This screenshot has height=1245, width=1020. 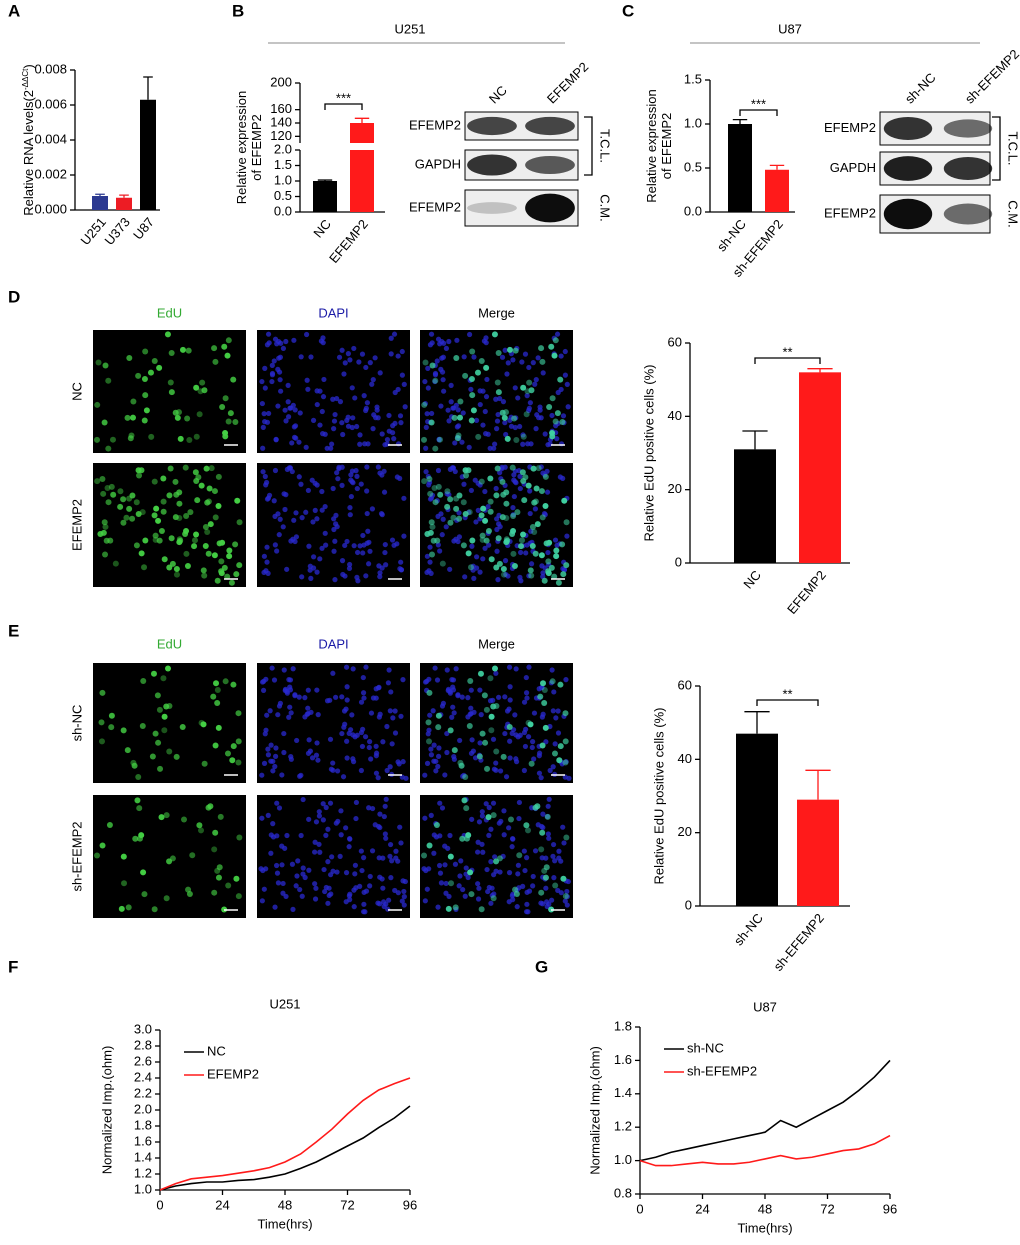 What do you see at coordinates (693, 166) in the screenshot?
I see `y-tick-label: 0.5` at bounding box center [693, 166].